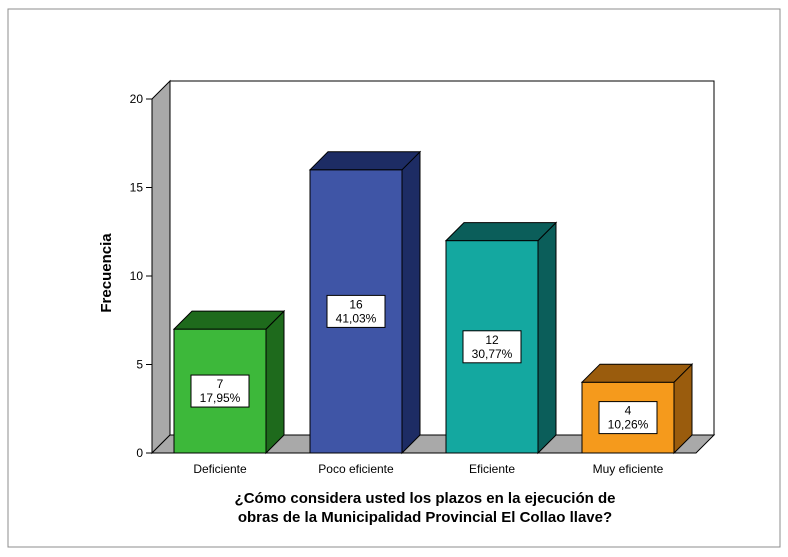  Describe the element at coordinates (628, 411) in the screenshot. I see `data-label-count: 4` at that location.